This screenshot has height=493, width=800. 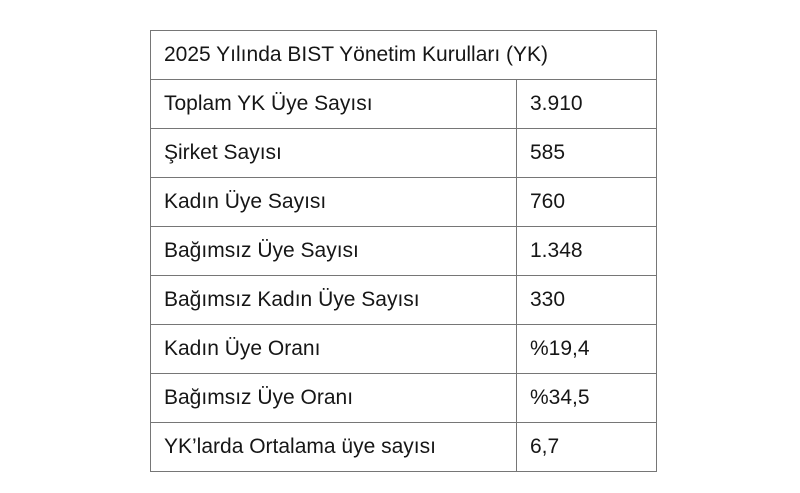 I want to click on table-row: Bağımsız Üye Oranı %34,5, so click(x=404, y=398).